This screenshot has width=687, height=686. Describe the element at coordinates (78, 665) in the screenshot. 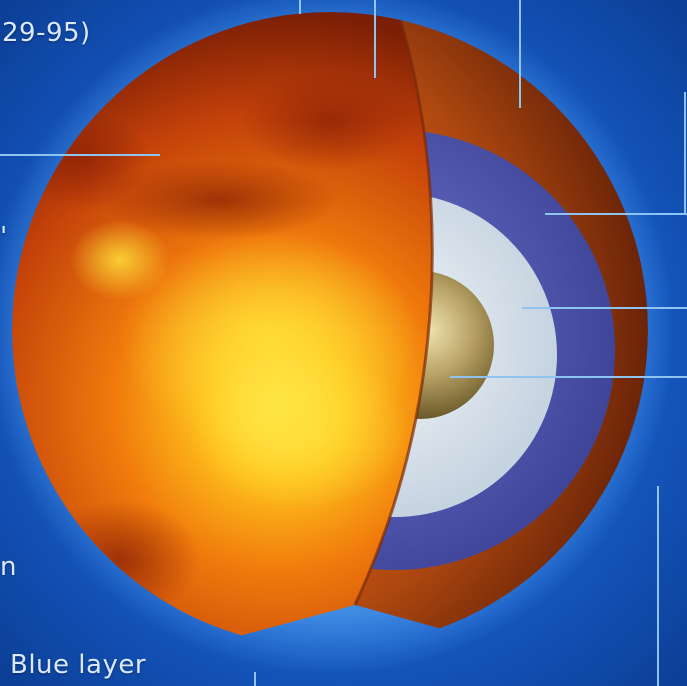

I see `blue-layer-label: Blue layer` at that location.